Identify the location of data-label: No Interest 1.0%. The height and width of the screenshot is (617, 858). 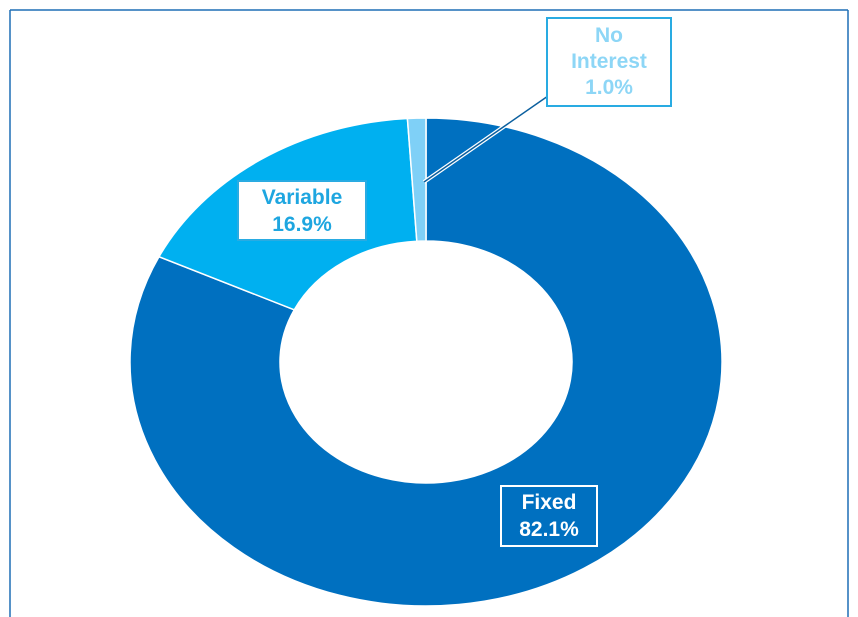
(609, 62).